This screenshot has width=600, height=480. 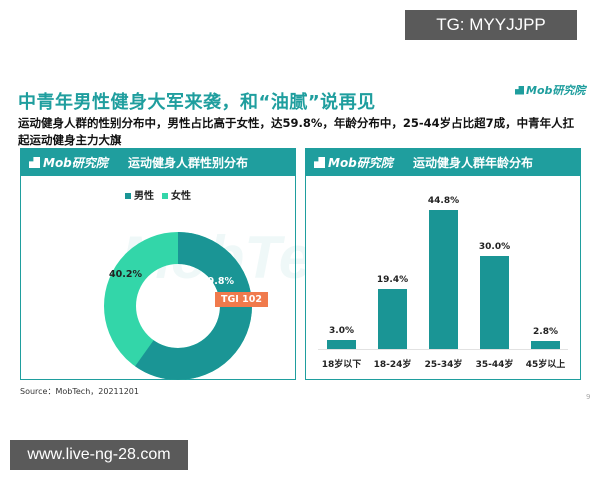 I want to click on panel-header: Mob研究院 运动健身人群性别分布, so click(x=158, y=162).